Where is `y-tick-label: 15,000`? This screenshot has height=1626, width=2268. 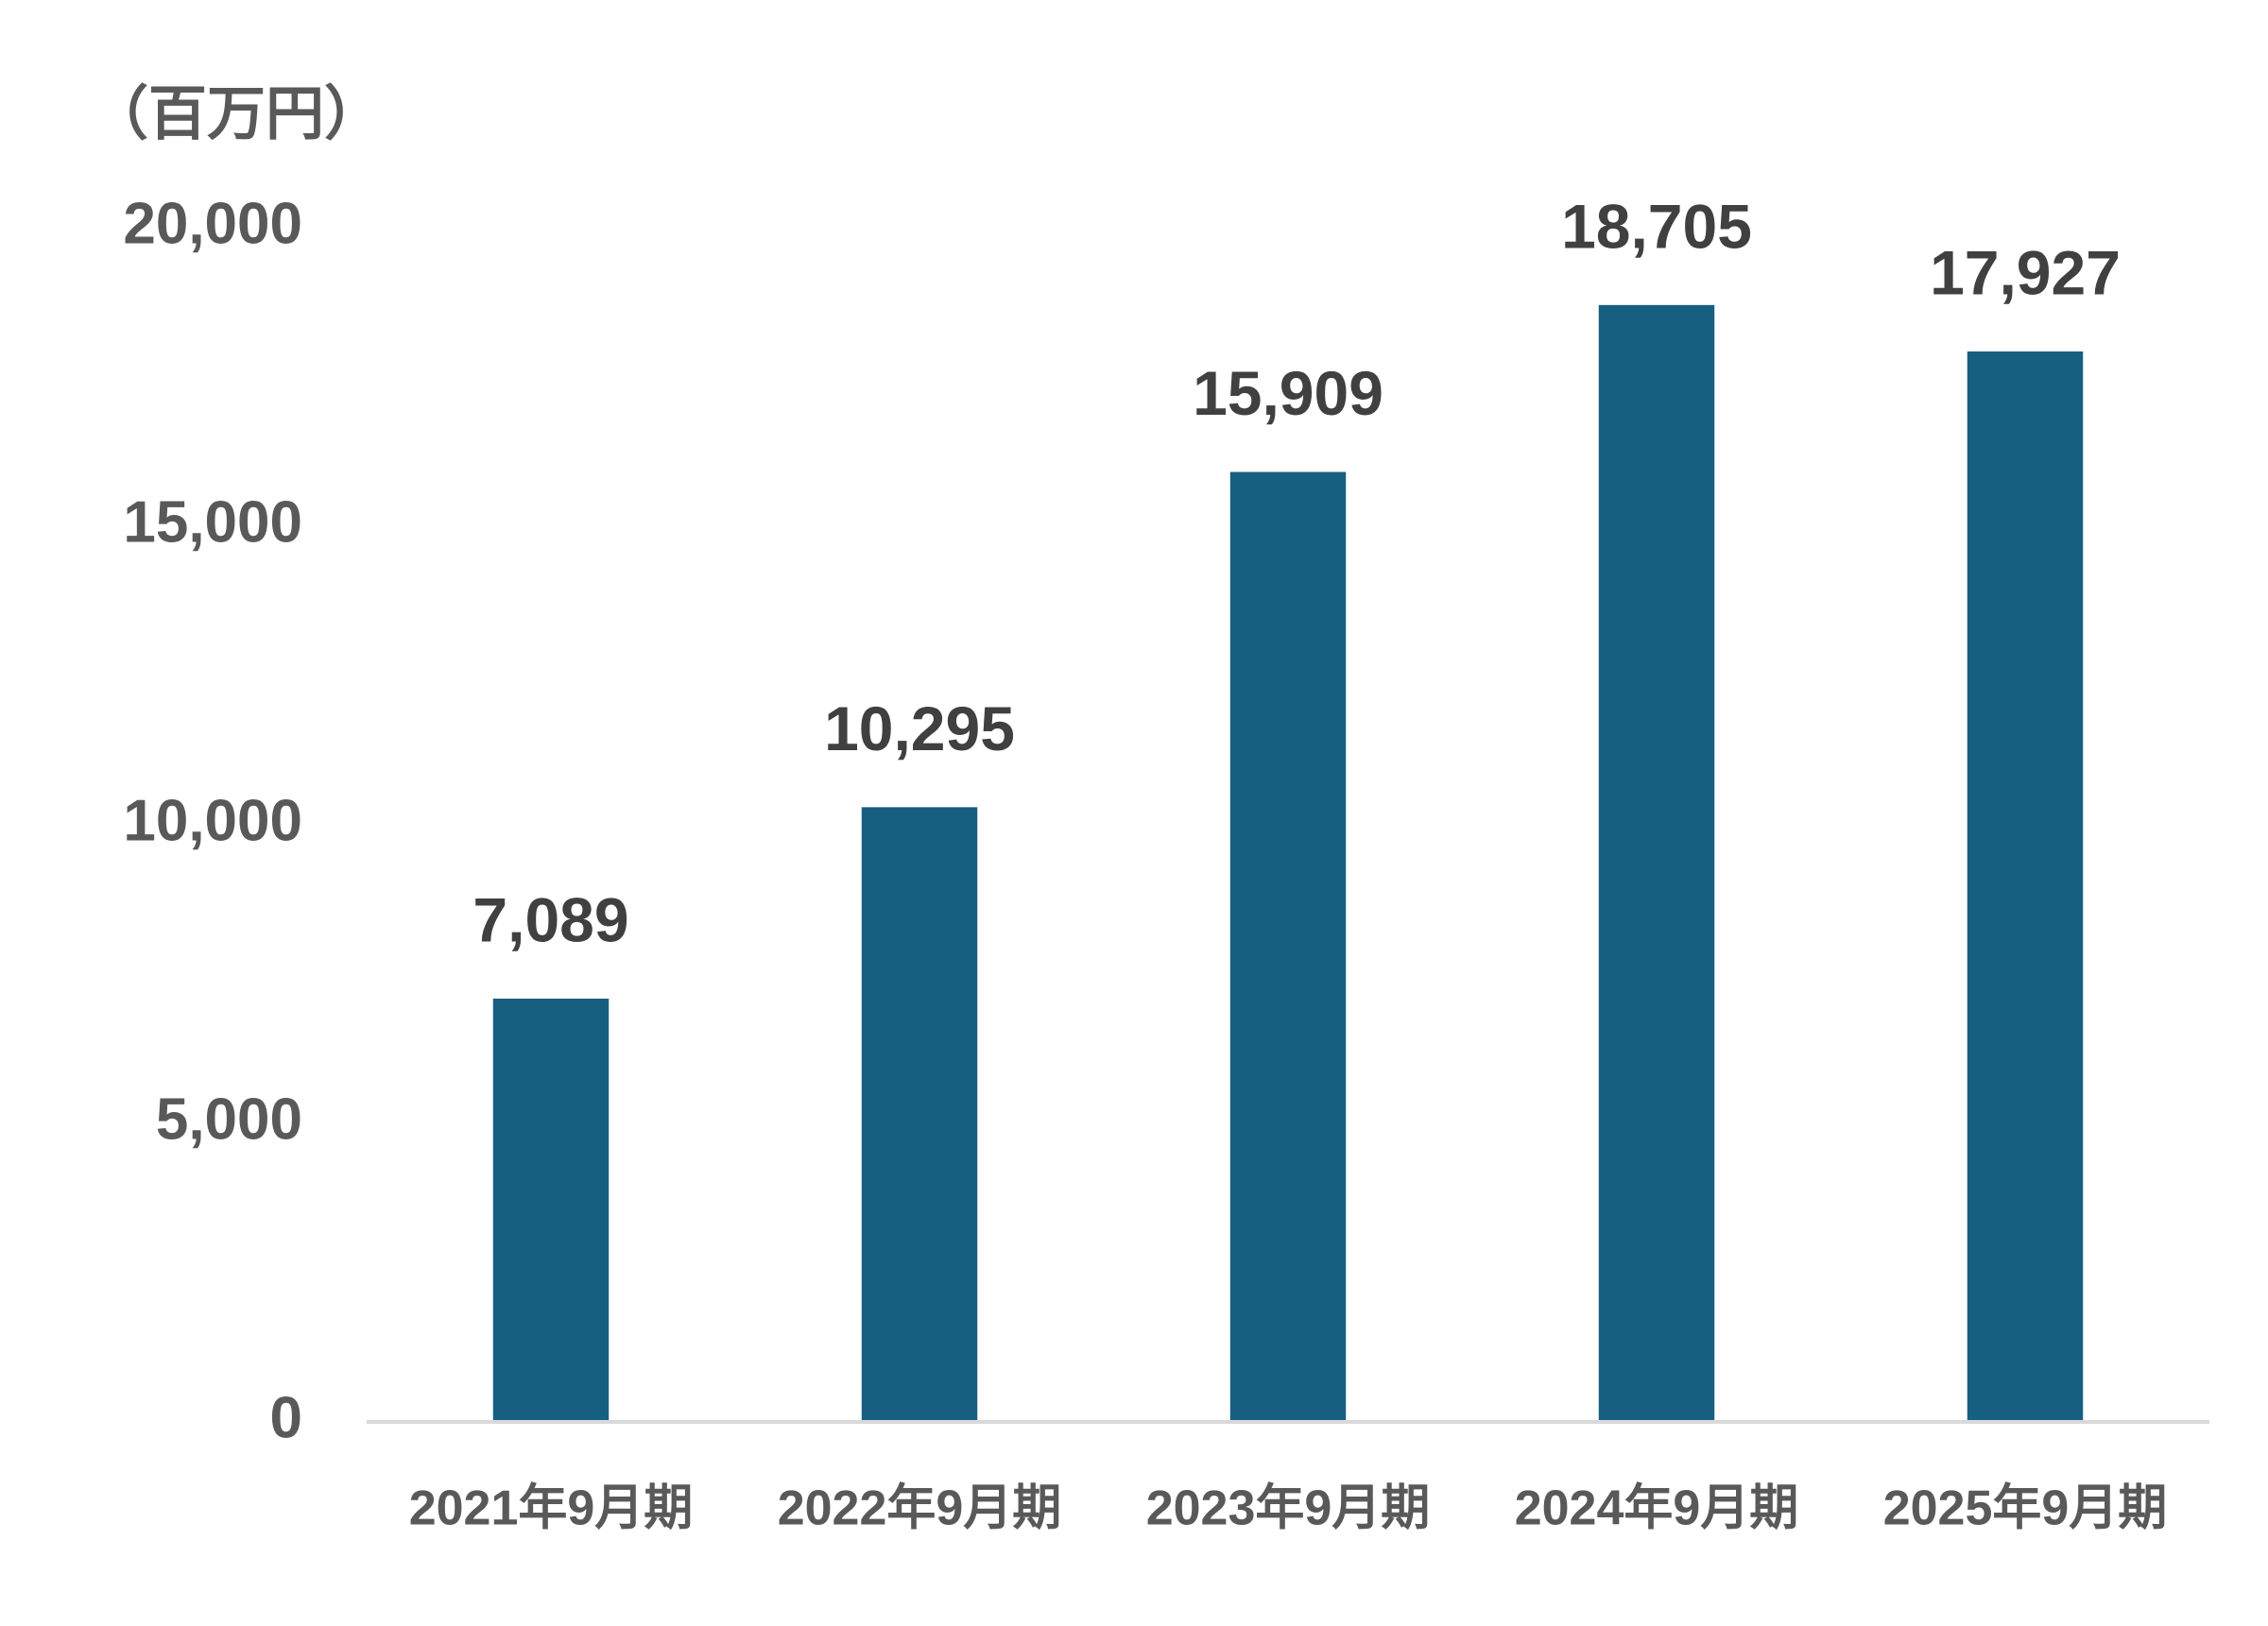 y-tick-label: 15,000 is located at coordinates (212, 522).